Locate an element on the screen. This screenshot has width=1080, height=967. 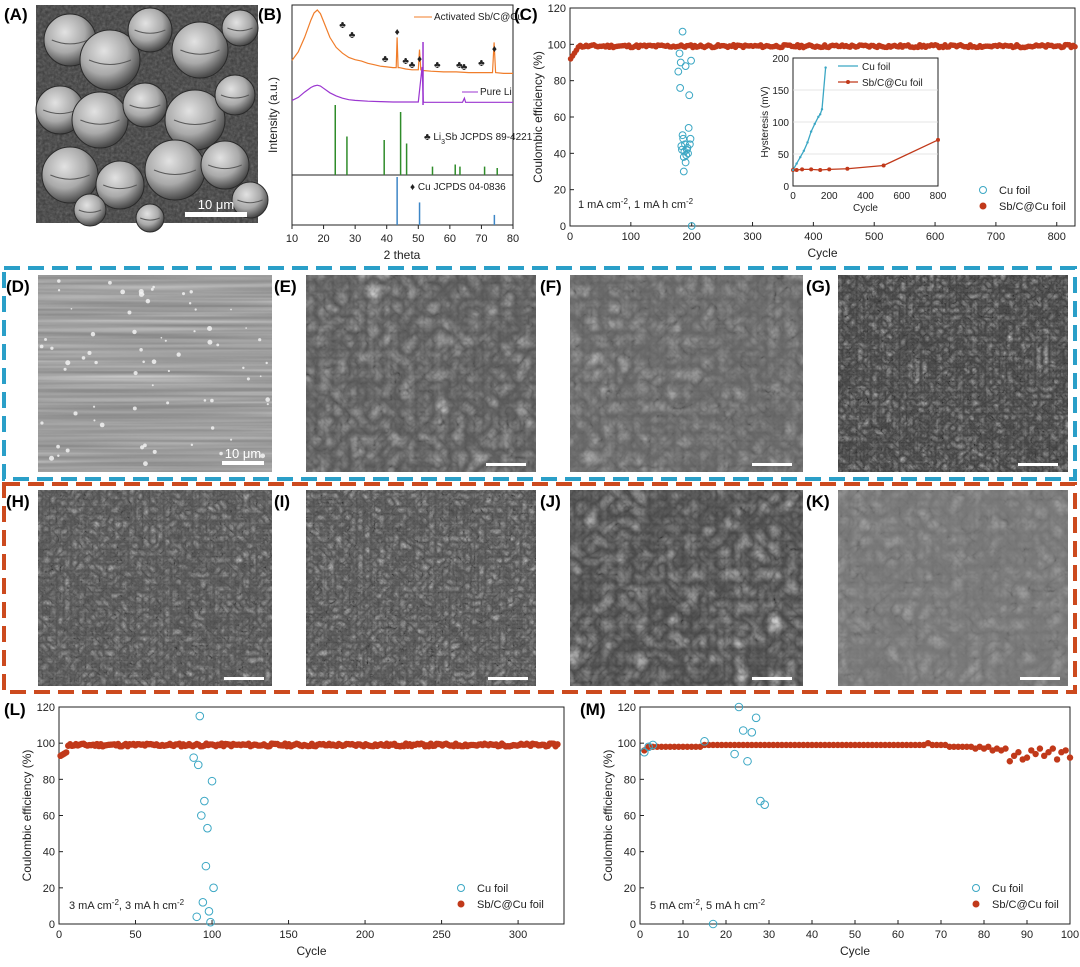
condition-annotation: 3 mA cm-2, 3 mA h cm-2 is located at coordinates (127, 905).